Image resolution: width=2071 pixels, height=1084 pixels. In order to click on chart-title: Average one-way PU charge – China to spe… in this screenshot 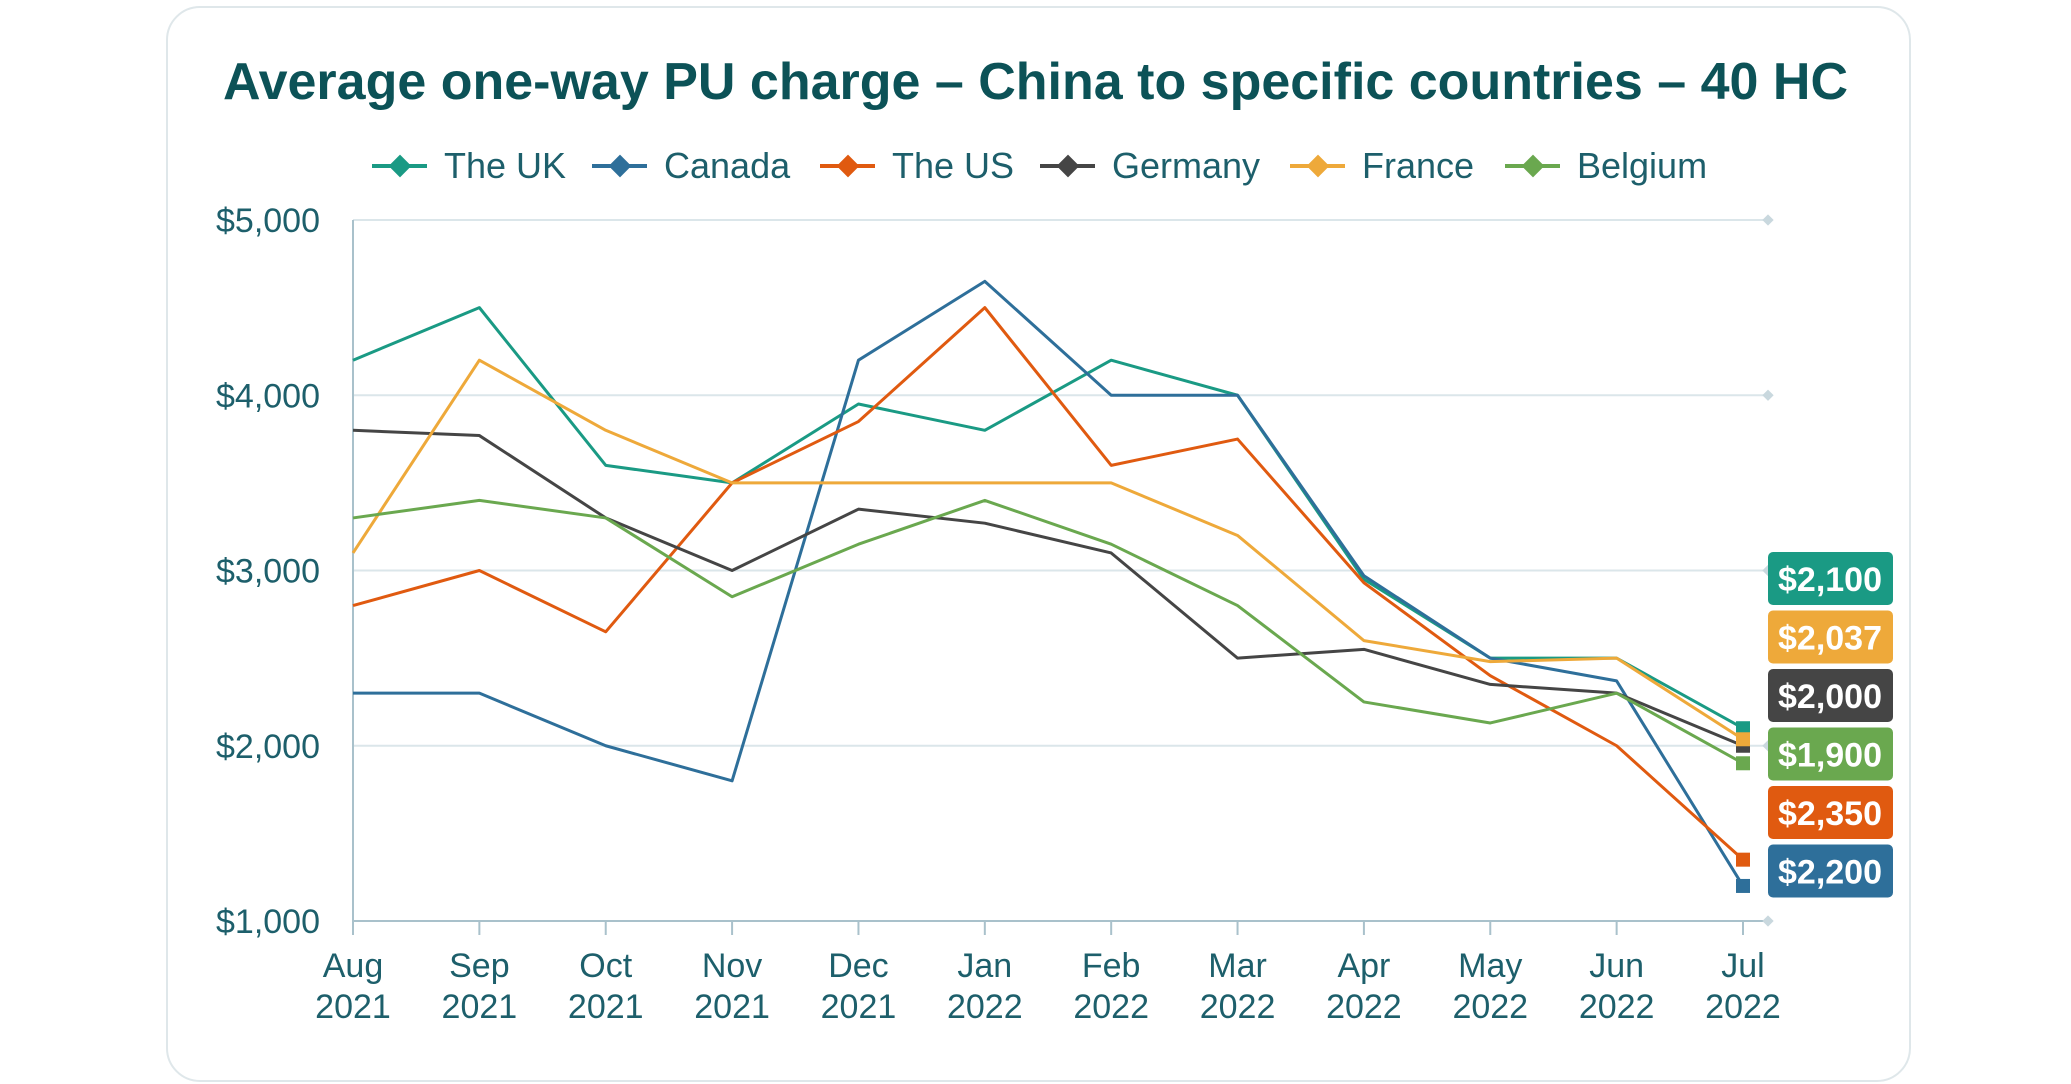, I will do `click(1035, 82)`.